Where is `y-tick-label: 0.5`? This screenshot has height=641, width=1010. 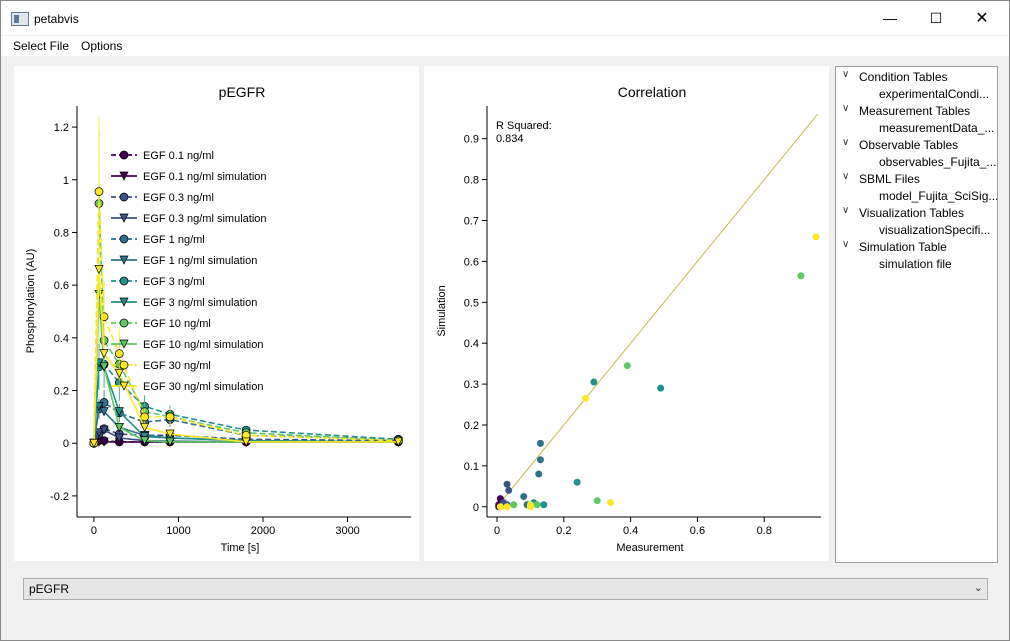 y-tick-label: 0.5 is located at coordinates (471, 303).